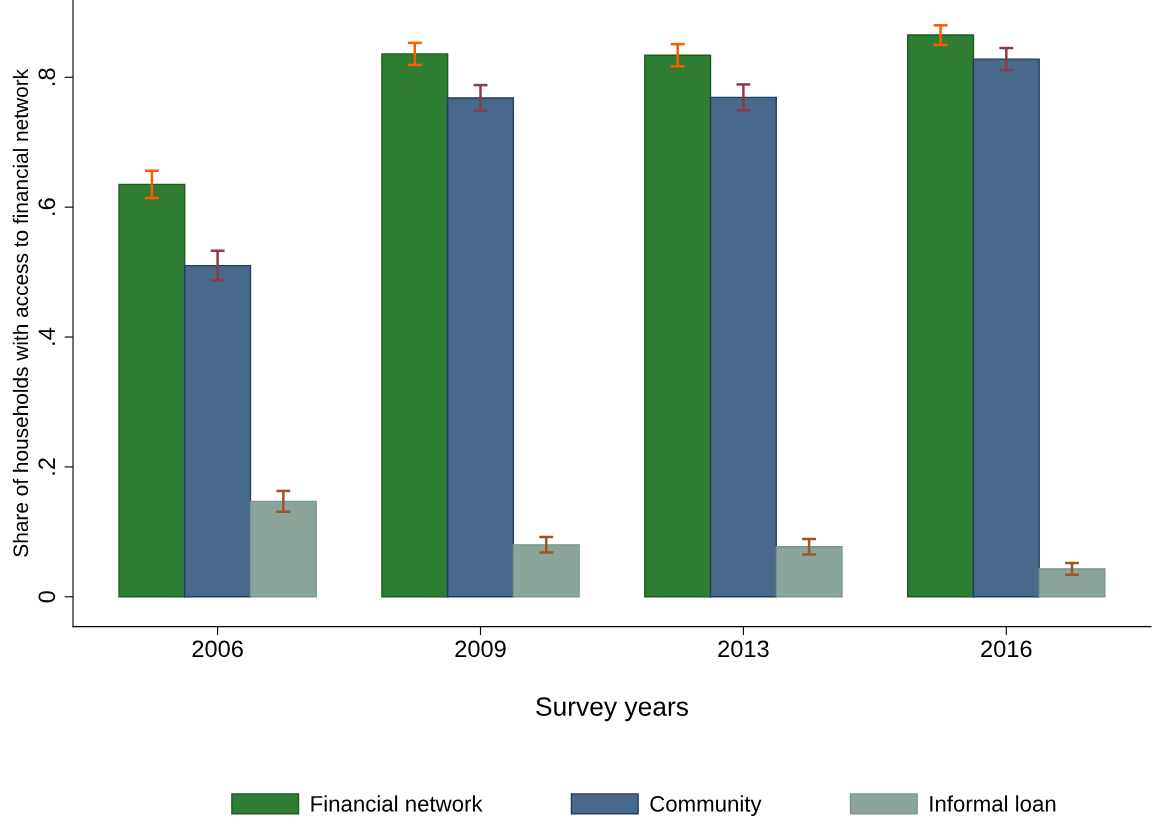 Image resolution: width=1159 pixels, height=830 pixels. What do you see at coordinates (47, 597) in the screenshot?
I see `y-tick-label: 0` at bounding box center [47, 597].